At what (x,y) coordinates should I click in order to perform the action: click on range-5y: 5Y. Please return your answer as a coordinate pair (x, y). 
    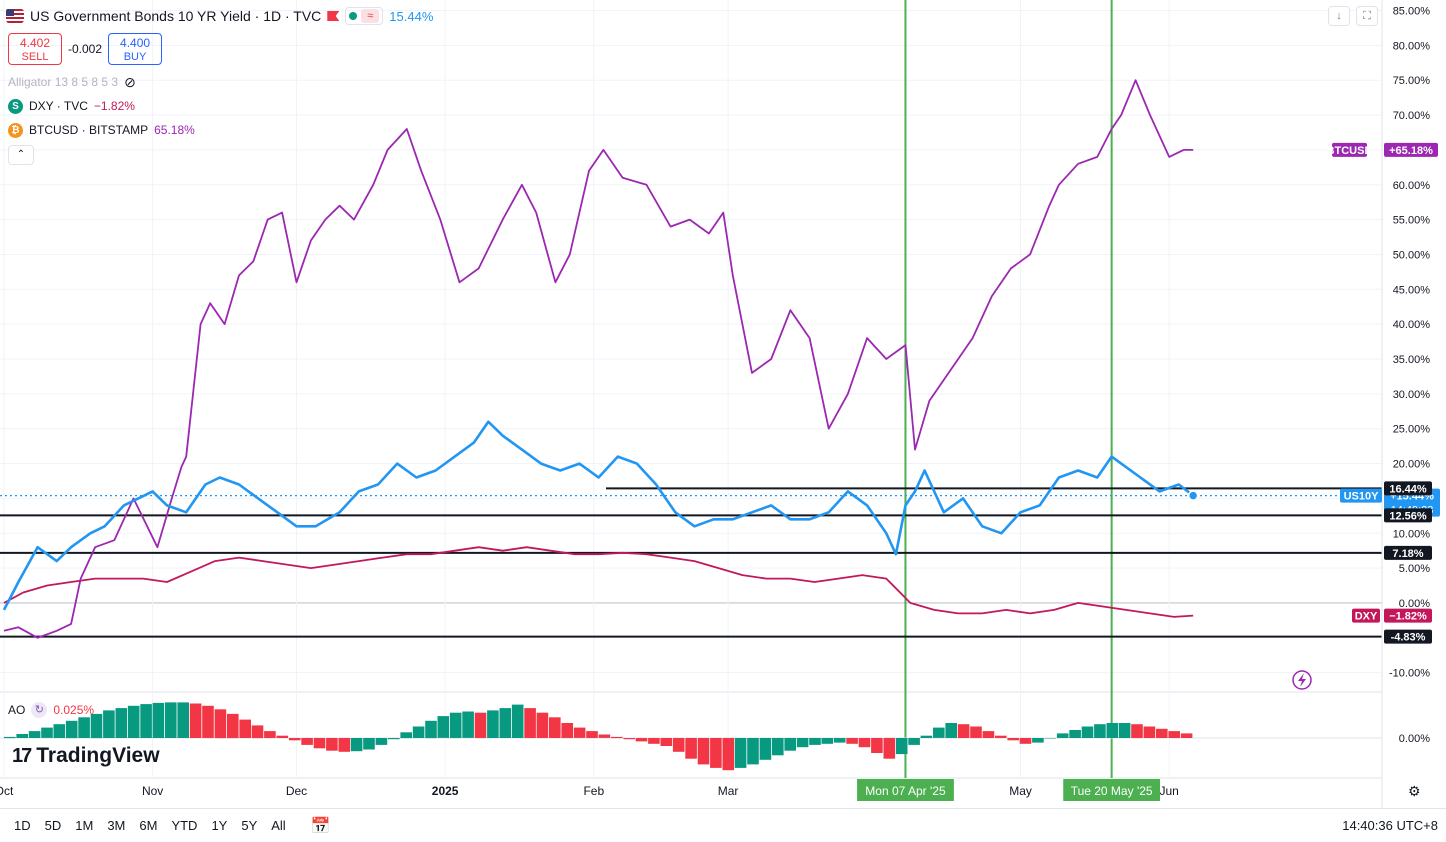
    Looking at the image, I should click on (249, 825).